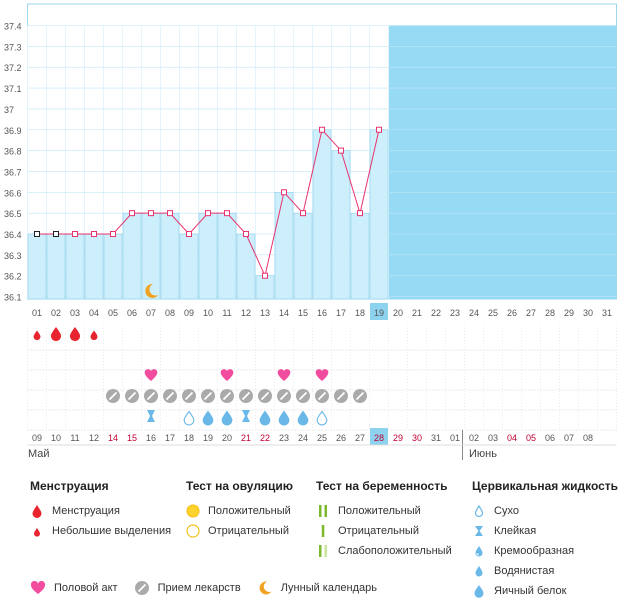 The height and width of the screenshot is (601, 626). I want to click on y-tick-label: 36.5, so click(13, 214).